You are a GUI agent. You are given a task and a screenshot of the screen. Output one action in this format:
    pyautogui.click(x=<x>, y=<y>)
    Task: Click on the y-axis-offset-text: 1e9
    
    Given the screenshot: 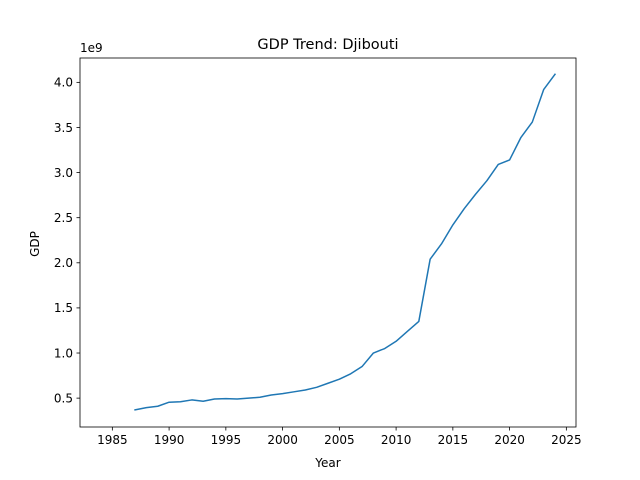 What is the action you would take?
    pyautogui.click(x=91, y=48)
    